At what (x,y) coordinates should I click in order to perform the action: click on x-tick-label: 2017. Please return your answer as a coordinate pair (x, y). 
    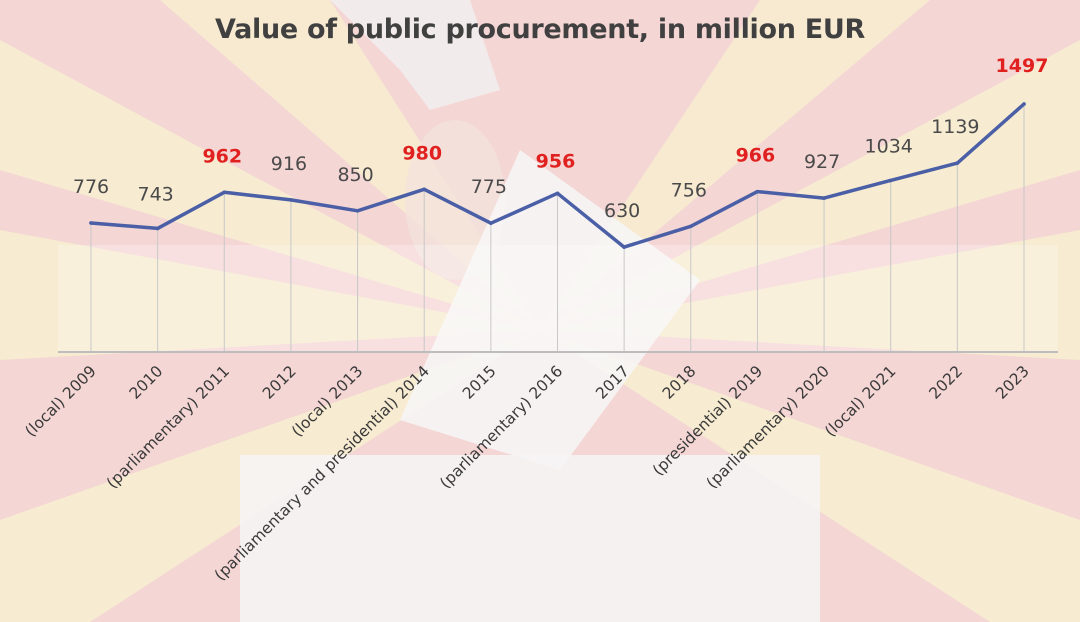
    Looking at the image, I should click on (612, 382).